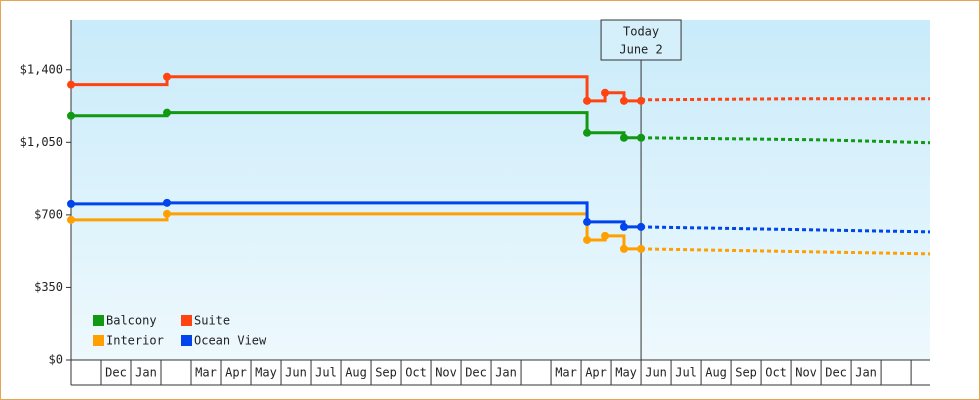 This screenshot has height=400, width=980. Describe the element at coordinates (212, 321) in the screenshot. I see `legend-label: Suite` at that location.